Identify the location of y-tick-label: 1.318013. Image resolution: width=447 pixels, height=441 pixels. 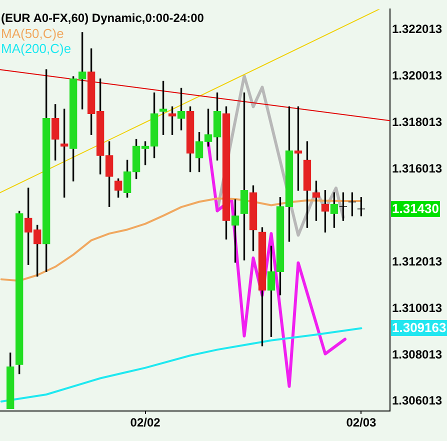
(417, 122).